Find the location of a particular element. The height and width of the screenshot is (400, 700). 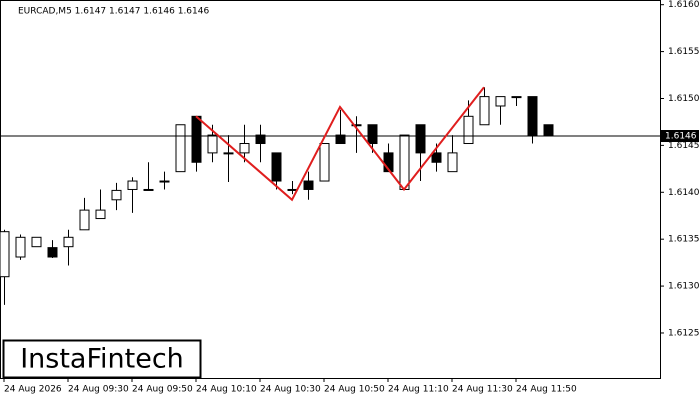

price-tag is located at coordinates (680, 136).